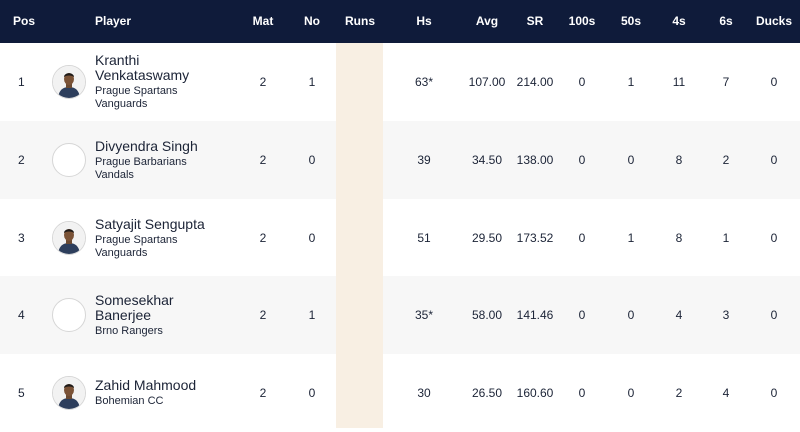  Describe the element at coordinates (123, 314) in the screenshot. I see `player-name-line-2: Banerjee` at that location.